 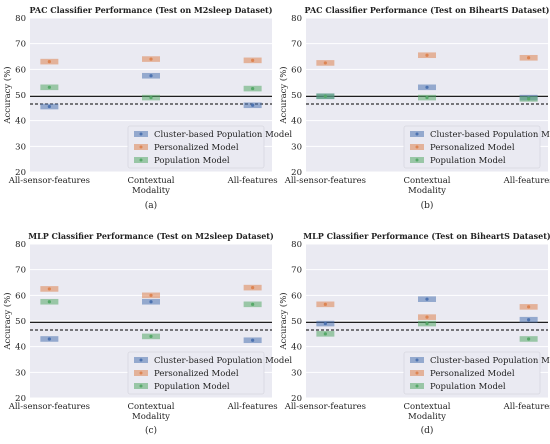 What do you see at coordinates (427, 430) in the screenshot?
I see `panel-caption: (d)` at bounding box center [427, 430].